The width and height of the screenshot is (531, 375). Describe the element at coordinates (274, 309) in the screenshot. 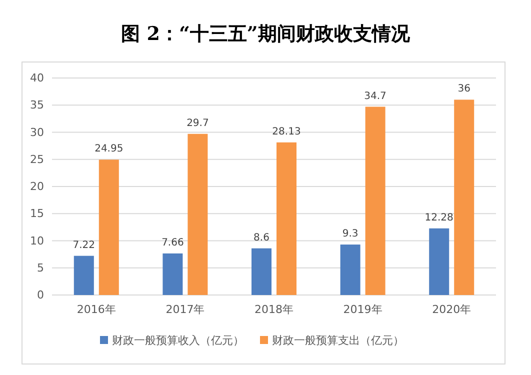

I see `x-tick-label: 2018年` at that location.